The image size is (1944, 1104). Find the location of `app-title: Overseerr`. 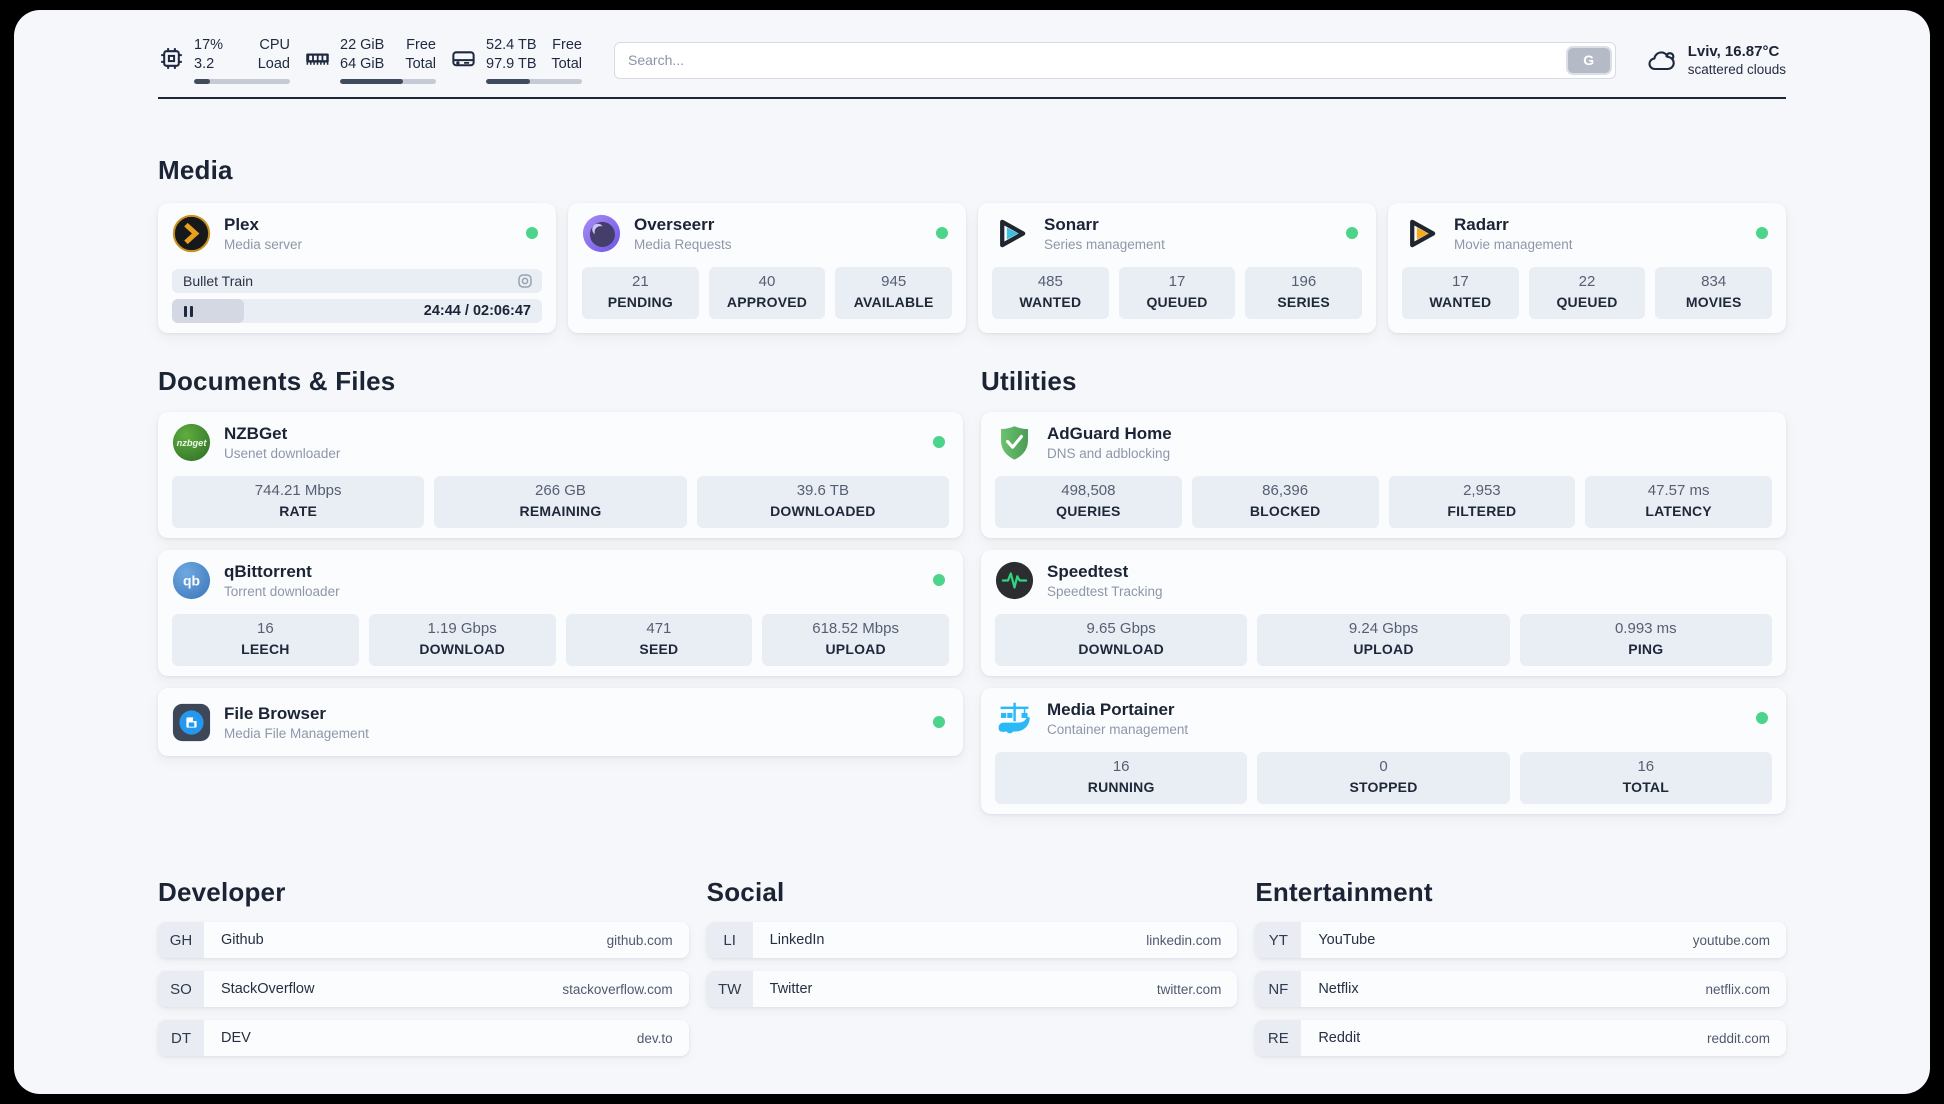

app-title: Overseerr is located at coordinates (674, 224).